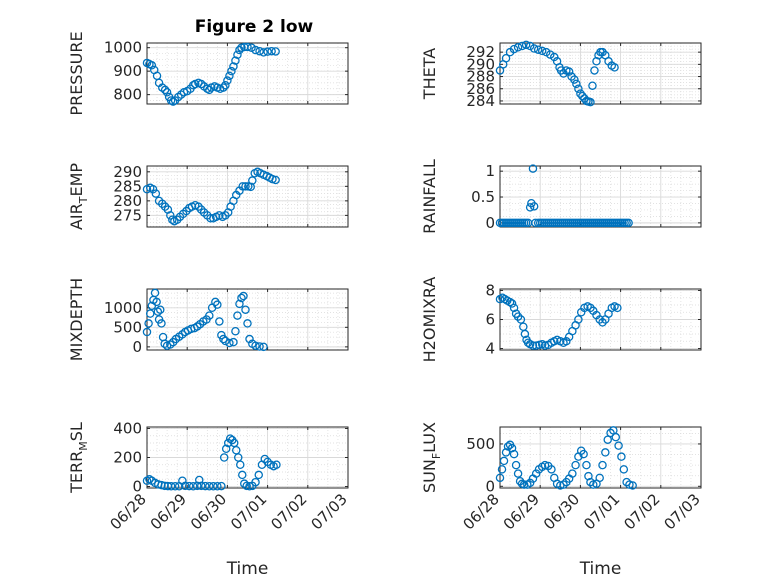 This screenshot has height=588, width=778. I want to click on figure-title: Figure 2 low, so click(254, 27).